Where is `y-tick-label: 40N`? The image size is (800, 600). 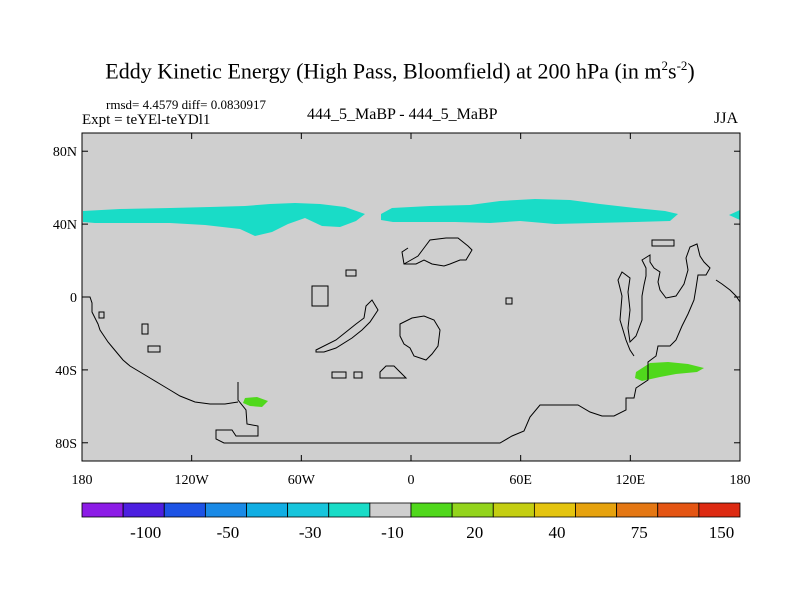 y-tick-label: 40N is located at coordinates (65, 225).